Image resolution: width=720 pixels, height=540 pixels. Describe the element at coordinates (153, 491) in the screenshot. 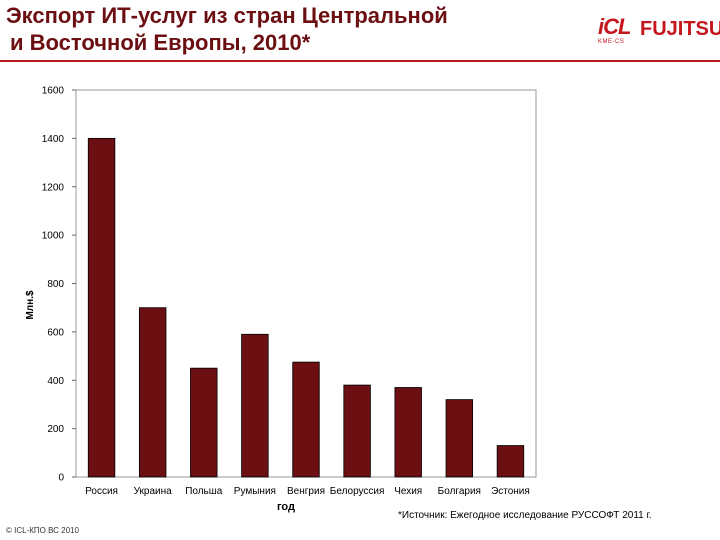

I see `x-tick-label: Украина` at that location.